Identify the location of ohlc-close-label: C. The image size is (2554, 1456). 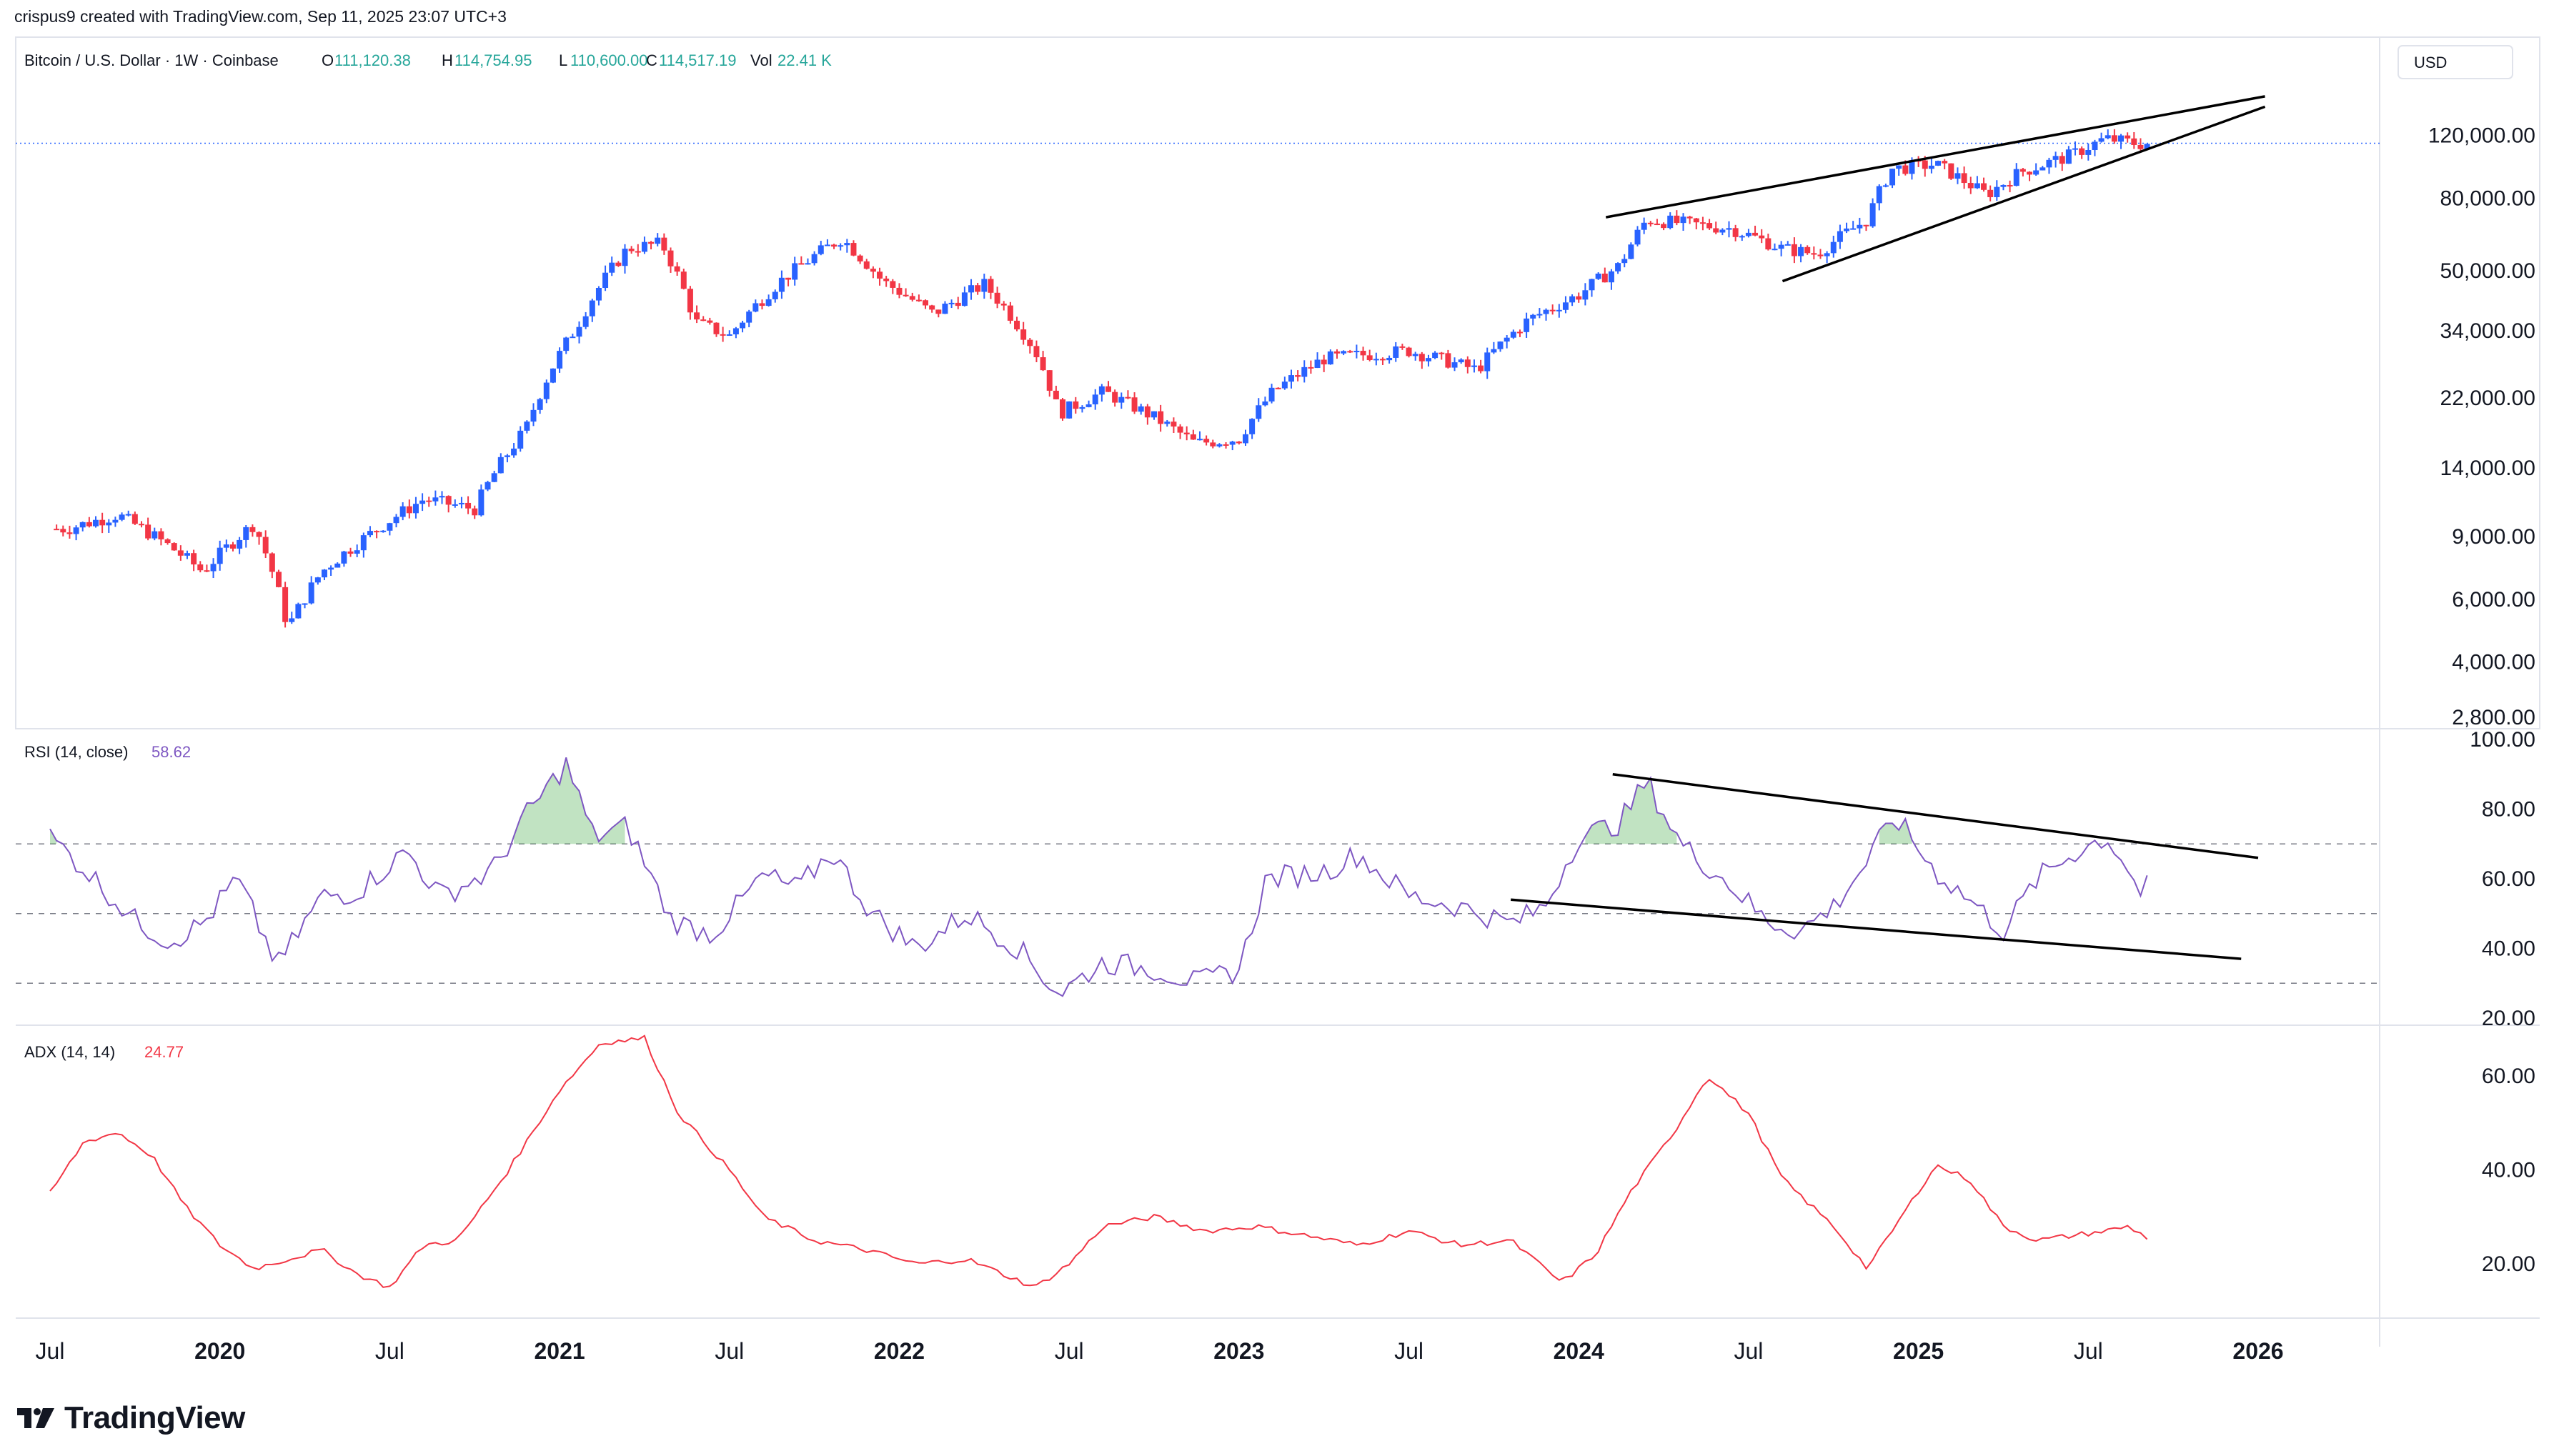
(651, 60).